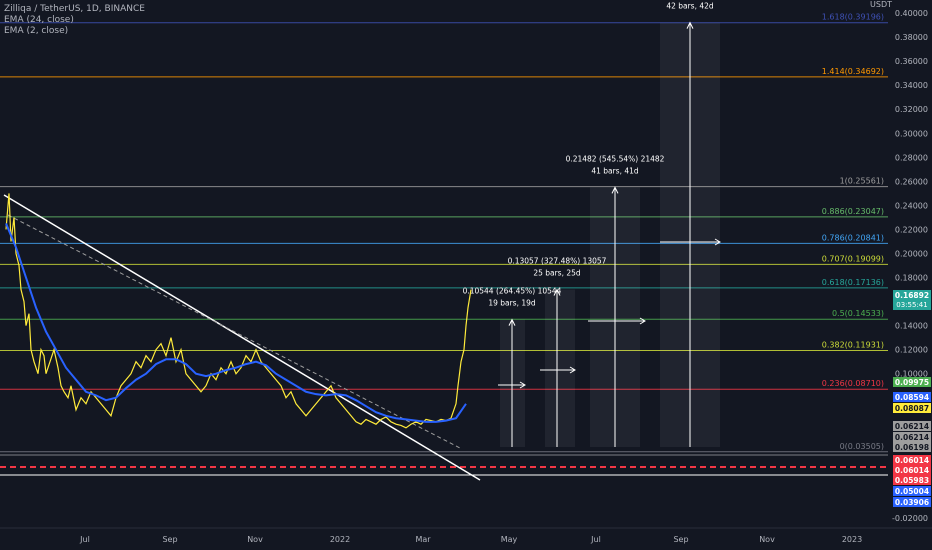  Describe the element at coordinates (911, 253) in the screenshot. I see `price-tick-label: 0.20000` at that location.